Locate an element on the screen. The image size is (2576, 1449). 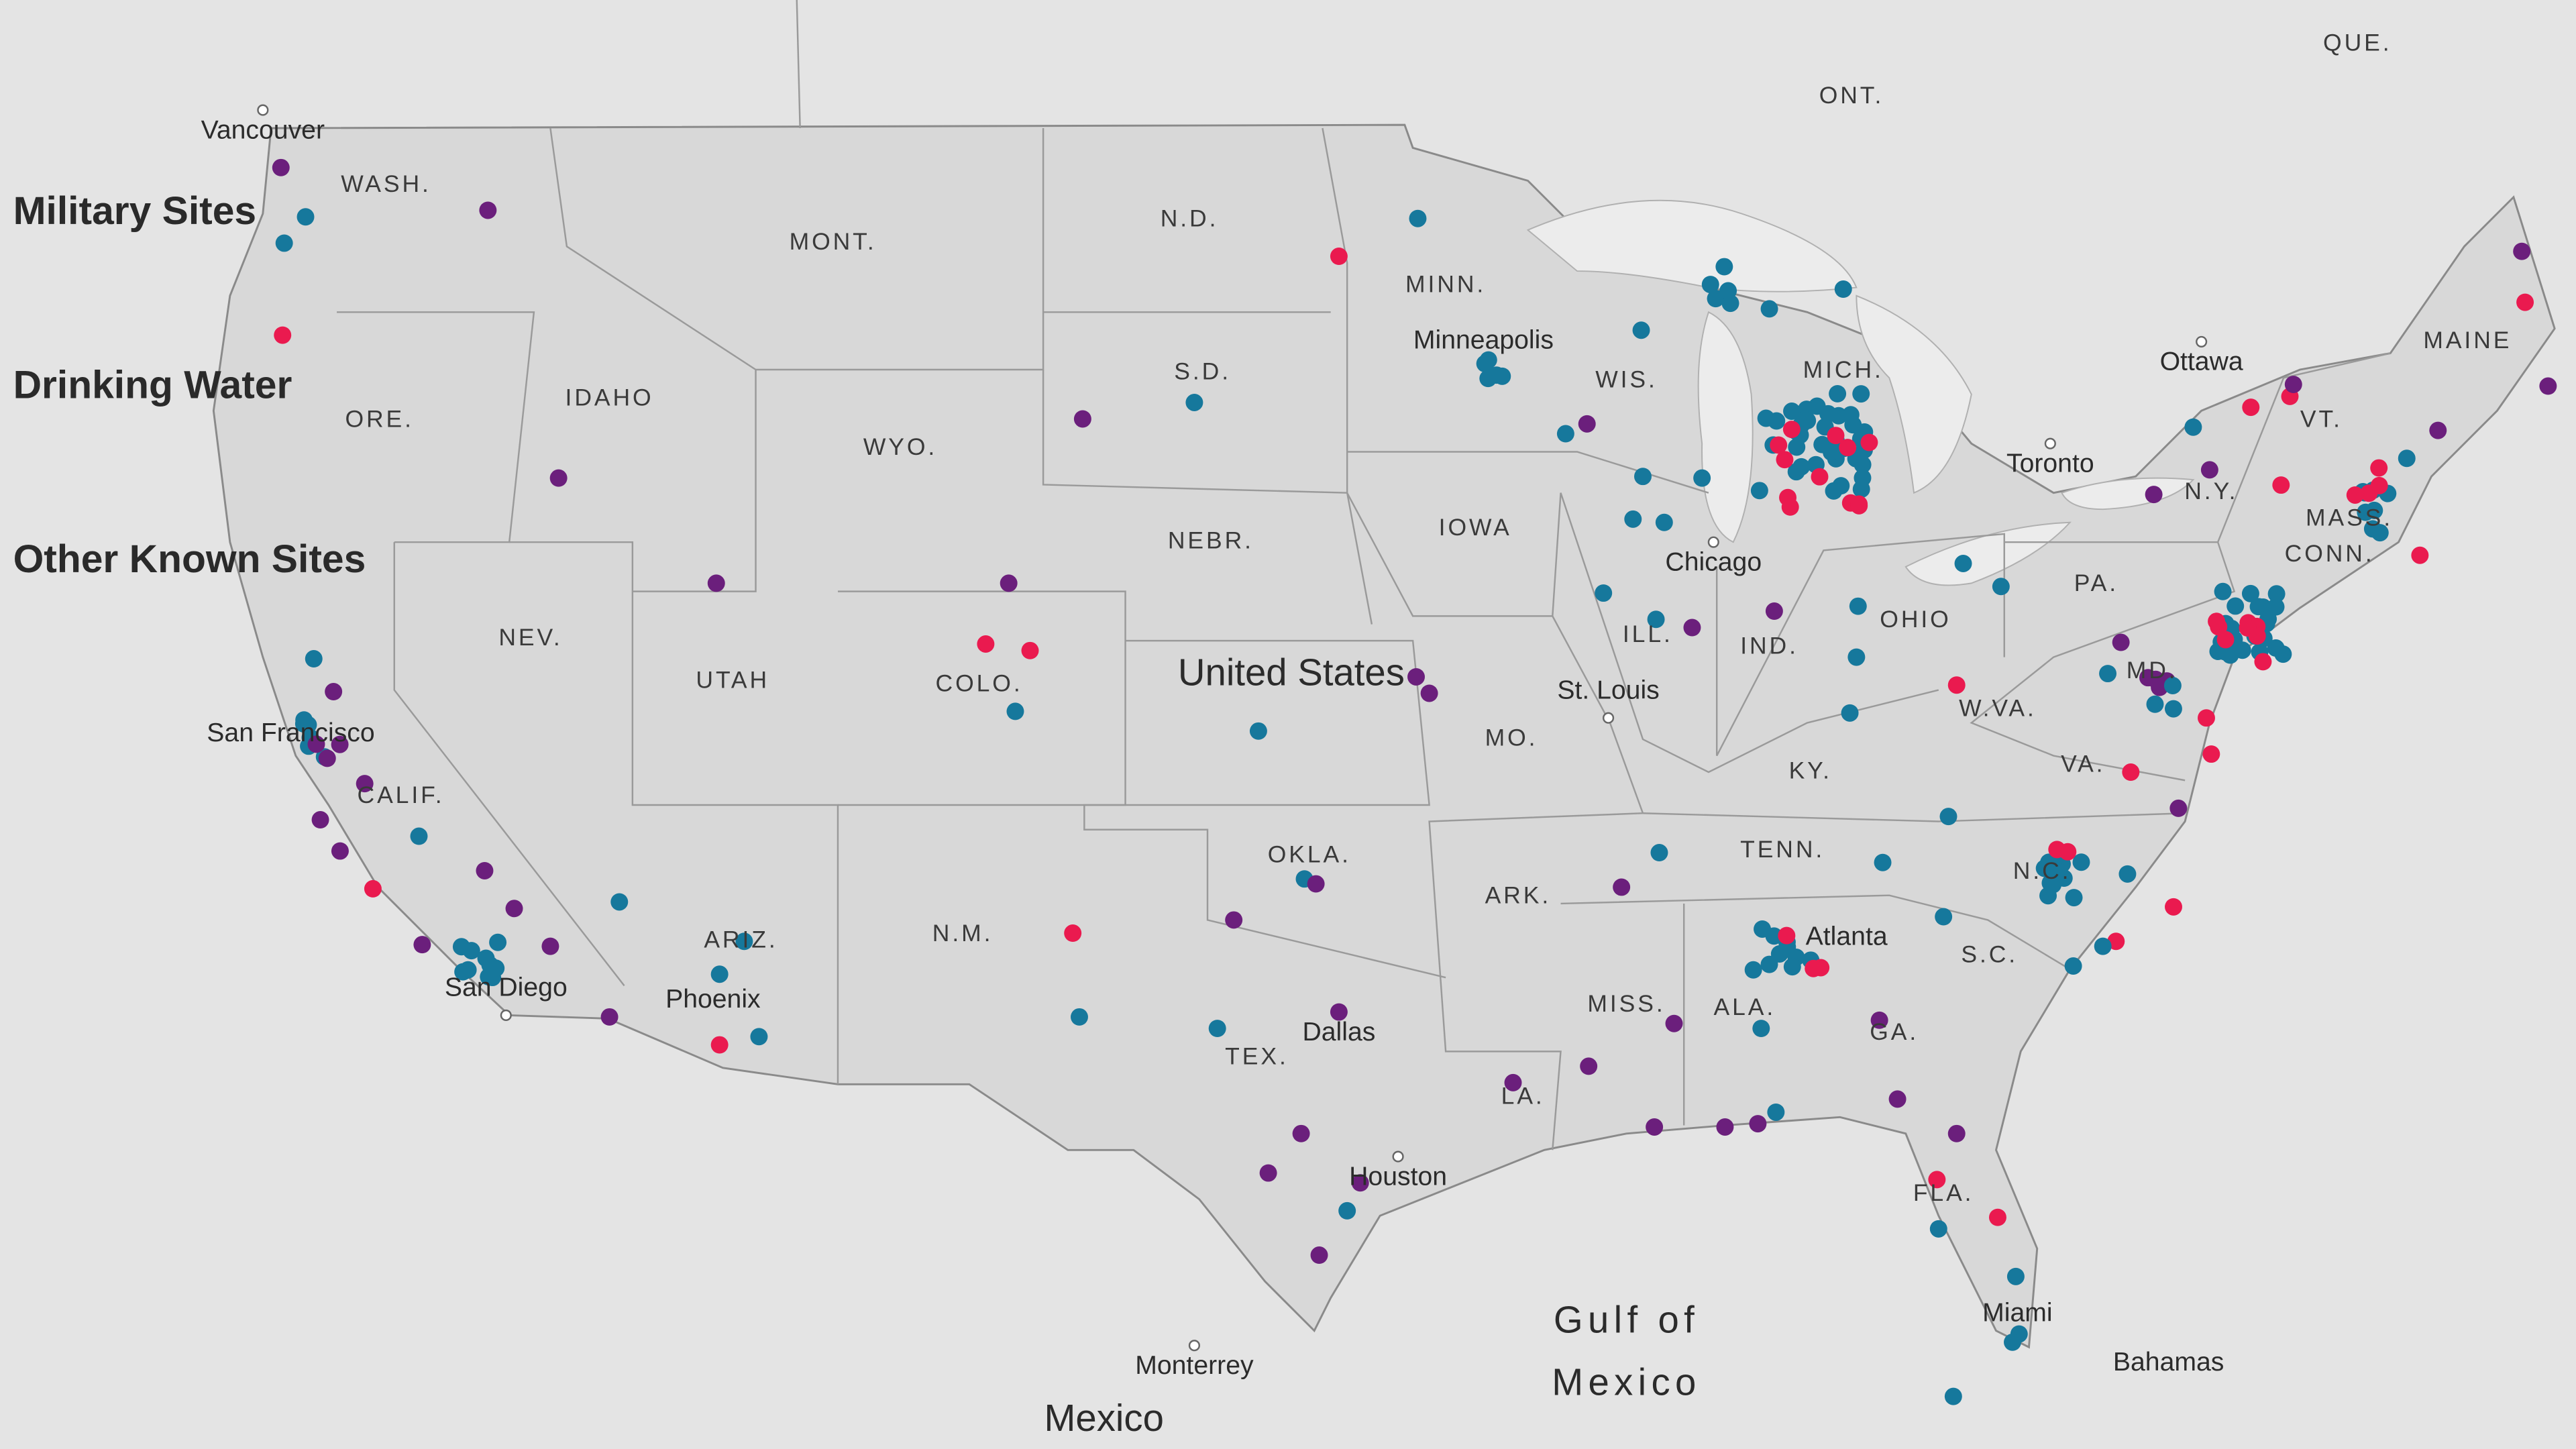
state-label: MISS. is located at coordinates (1626, 1003).